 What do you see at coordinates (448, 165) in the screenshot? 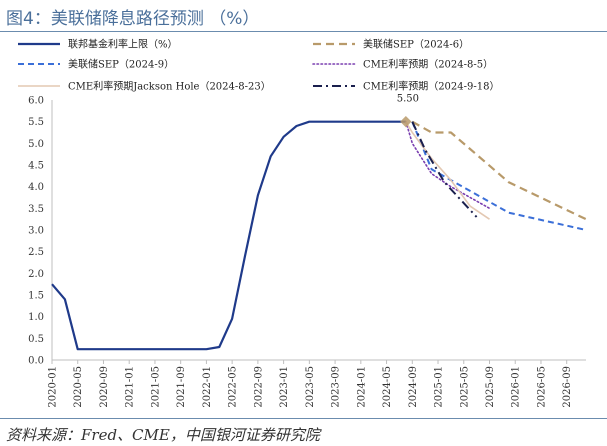
I see `series-line-cme_aug5` at bounding box center [448, 165].